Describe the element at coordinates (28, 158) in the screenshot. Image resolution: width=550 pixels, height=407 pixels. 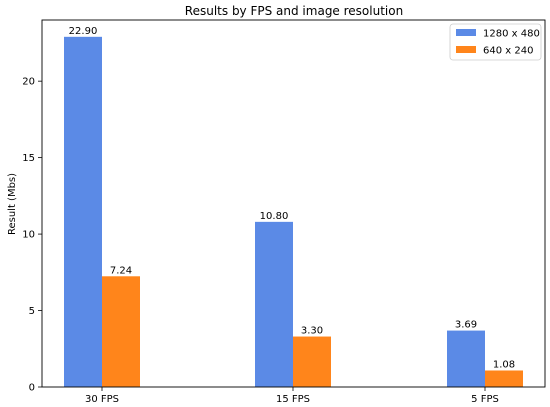
I see `y-tick-label: 15` at that location.